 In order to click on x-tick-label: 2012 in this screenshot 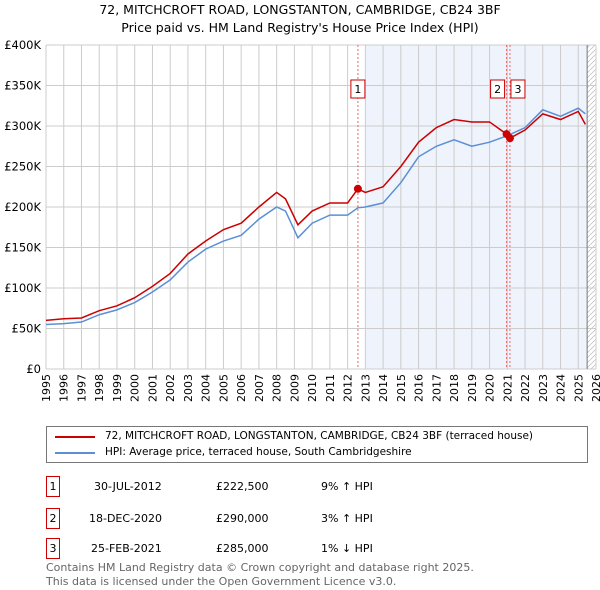, I will do `click(348, 388)`.